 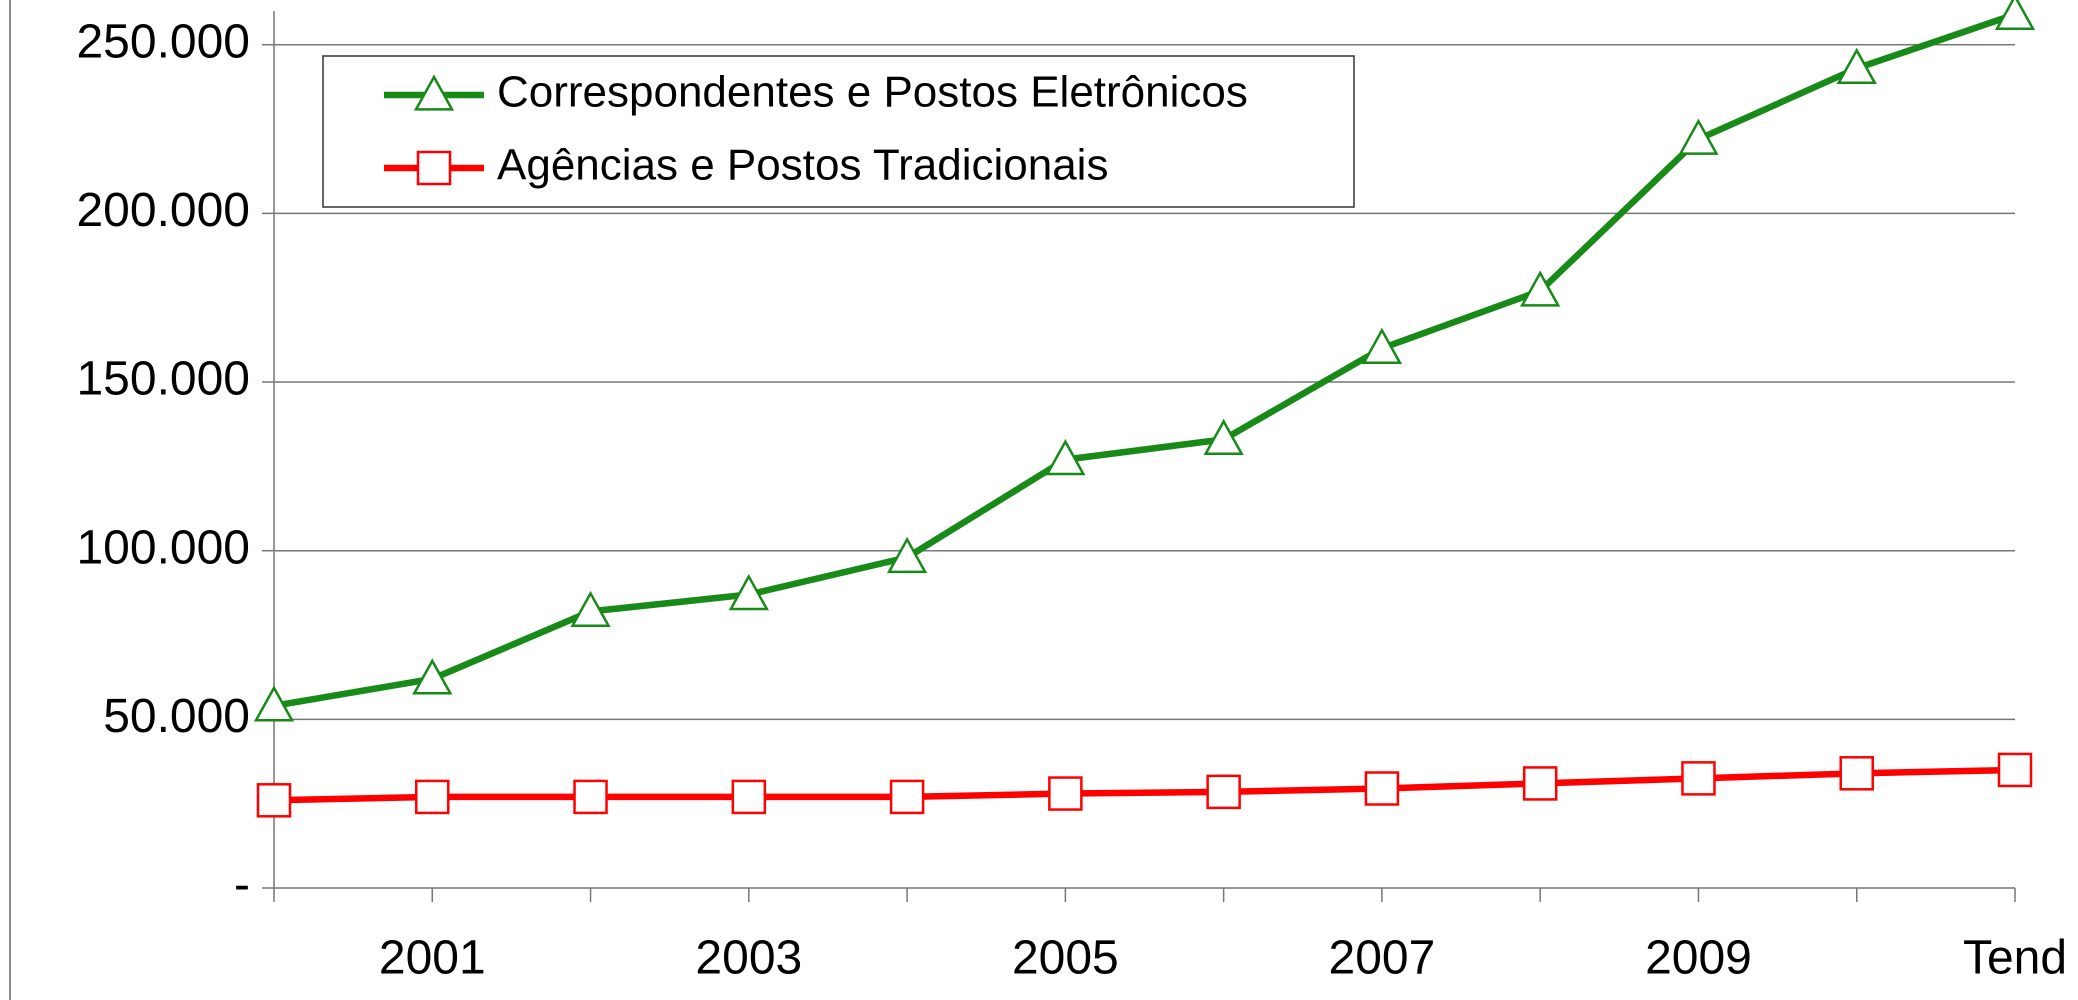 What do you see at coordinates (802, 165) in the screenshot?
I see `legend-label: Agências e Postos Tradicionais` at bounding box center [802, 165].